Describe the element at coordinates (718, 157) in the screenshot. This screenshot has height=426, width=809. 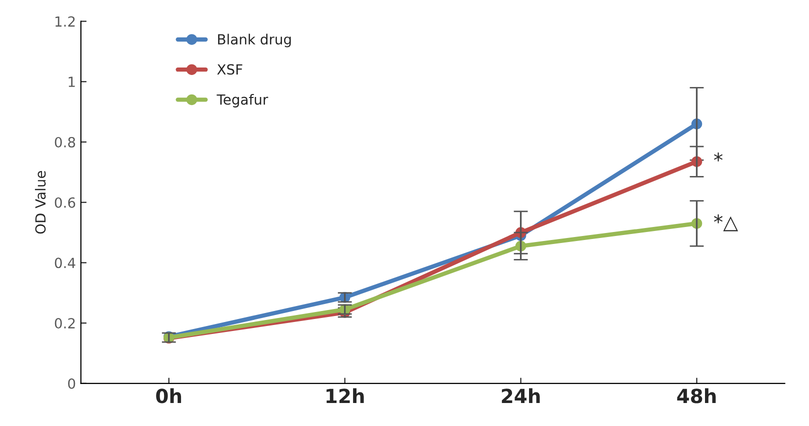
I see `annotation: *` at that location.